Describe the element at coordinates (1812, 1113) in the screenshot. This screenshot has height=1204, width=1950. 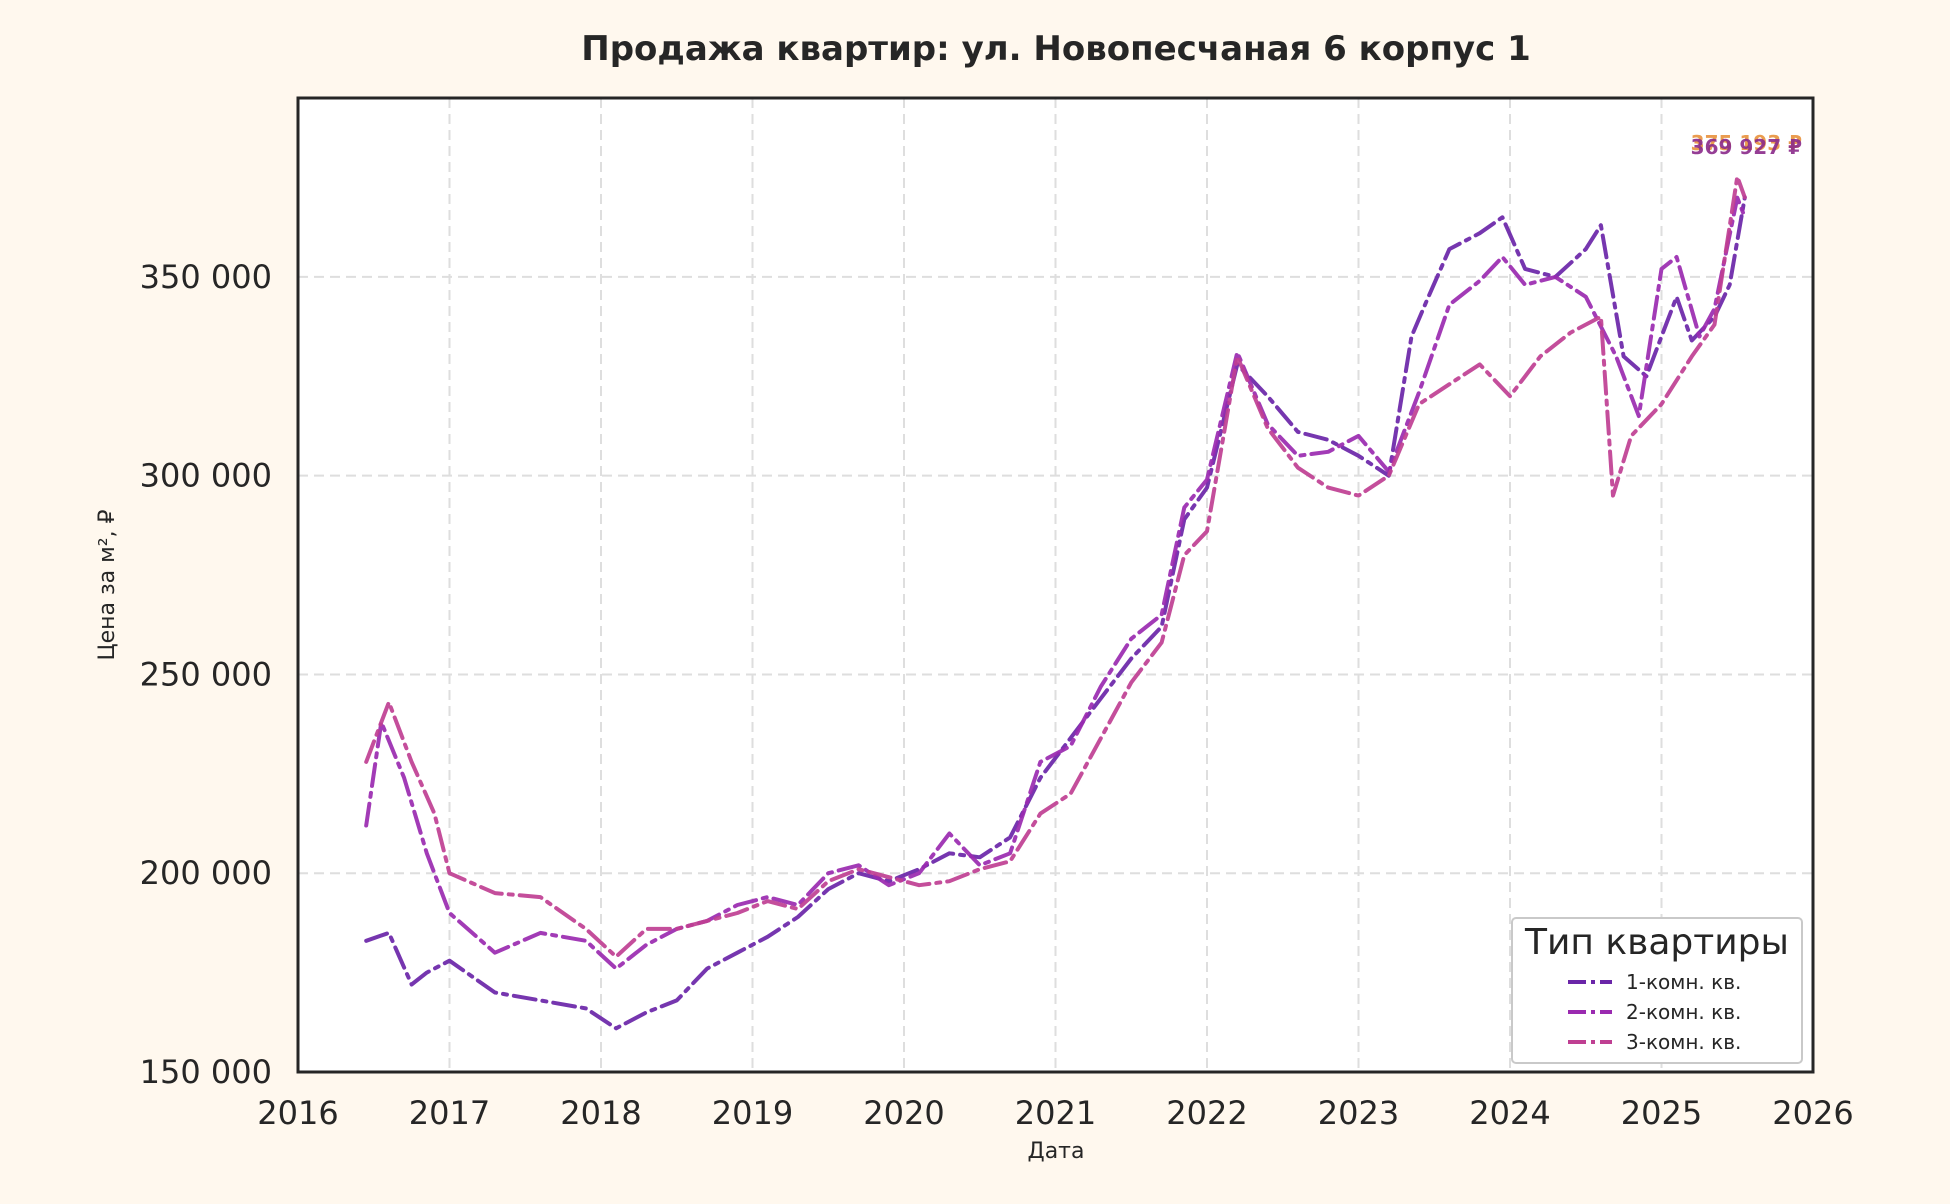
I see `x-tick-label: 2026` at that location.